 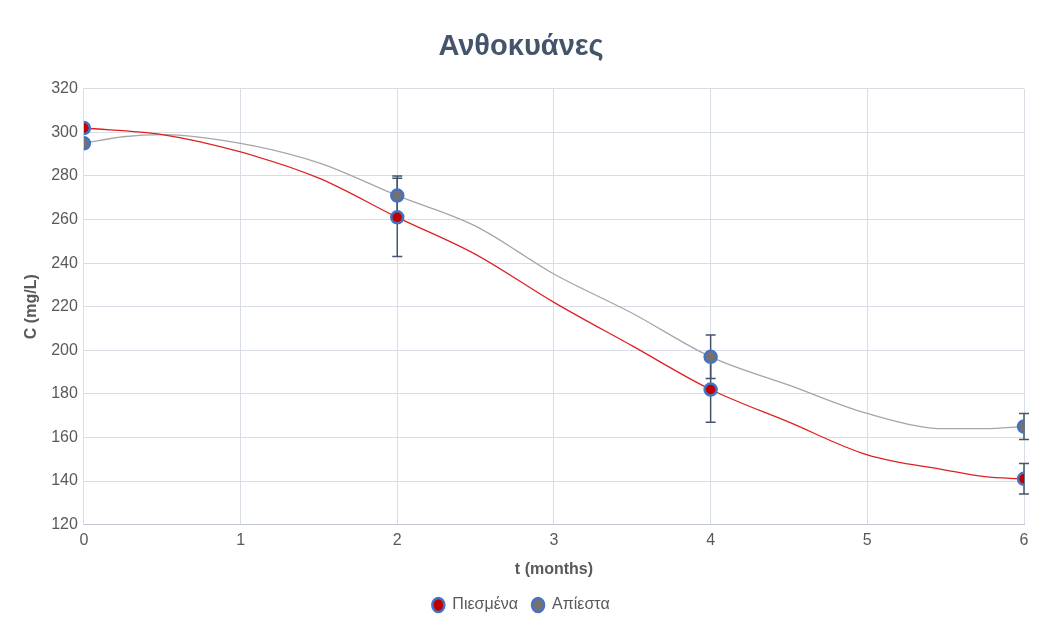 What do you see at coordinates (64, 262) in the screenshot?
I see `y-tick-label: 240` at bounding box center [64, 262].